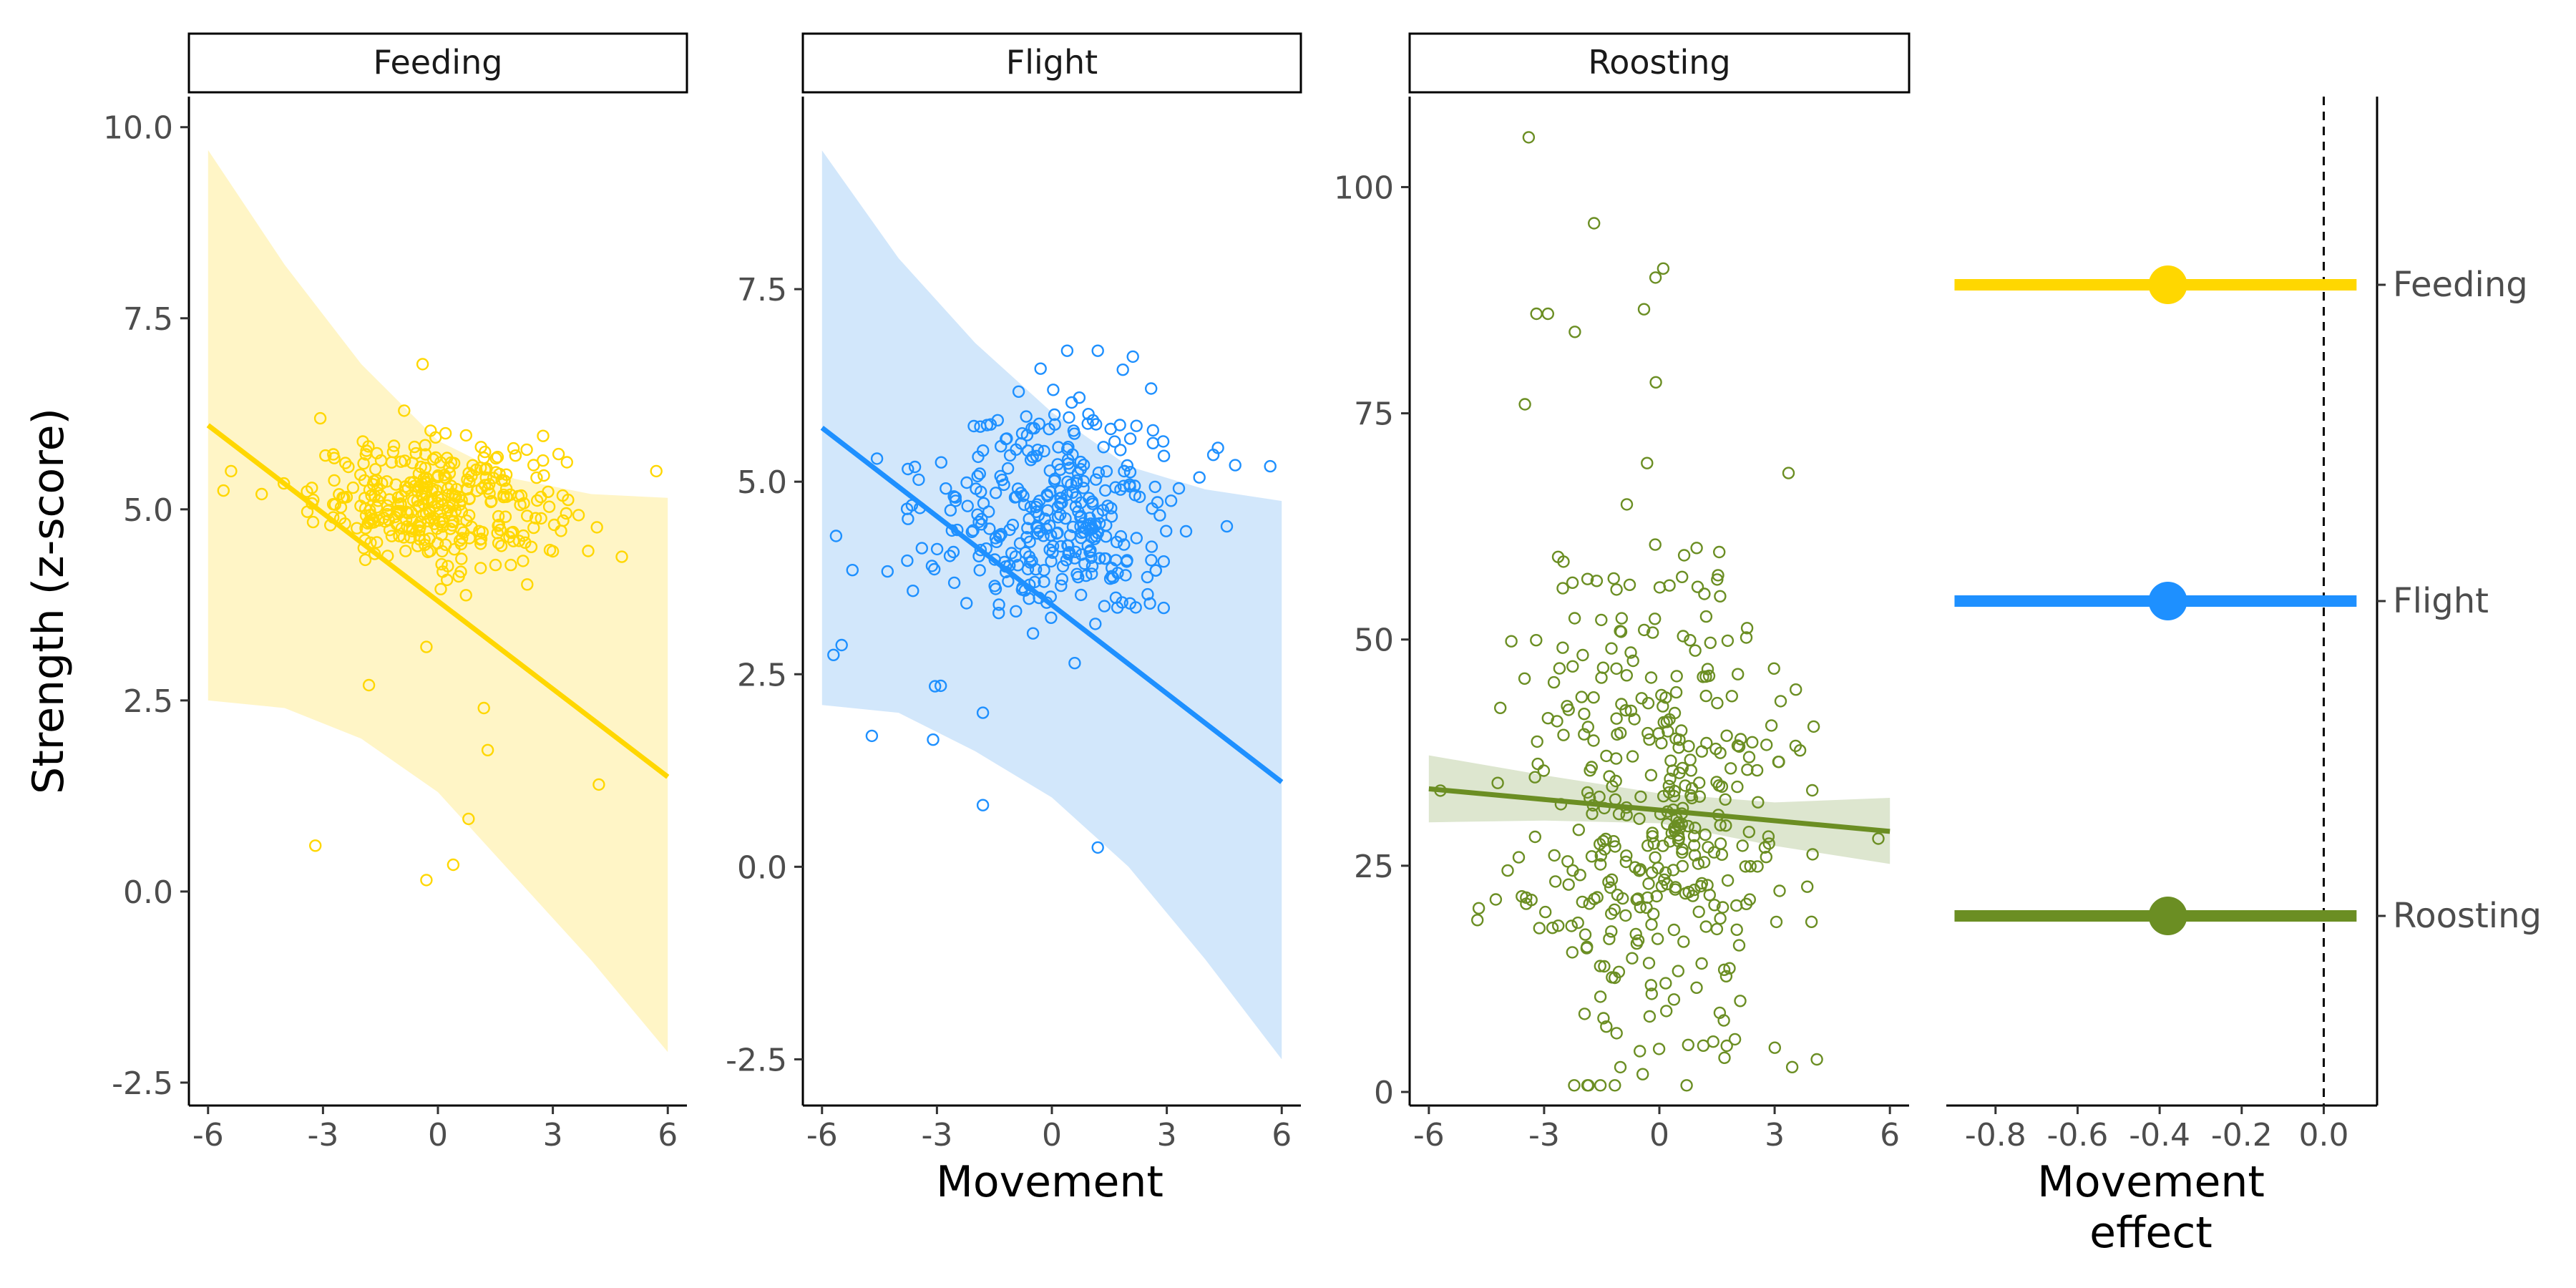 This screenshot has height=1288, width=2576. I want to click on panel-feeding-x-tick-label: -3, so click(322, 1135).